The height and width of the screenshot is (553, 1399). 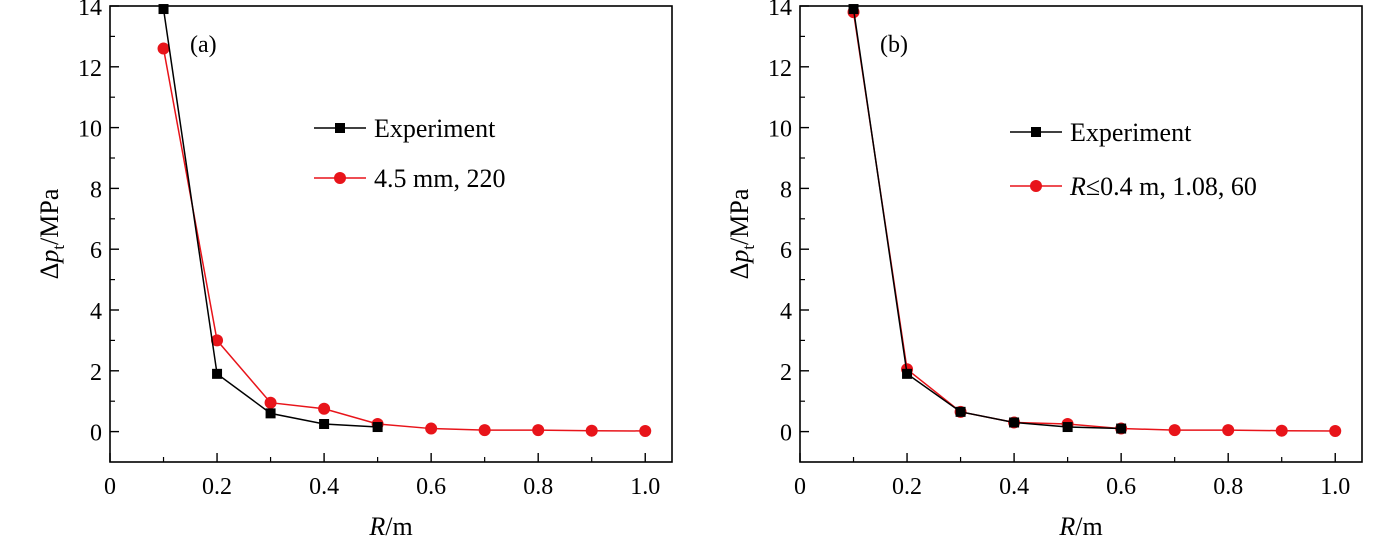 What do you see at coordinates (203, 45) in the screenshot?
I see `panel-label: (a)` at bounding box center [203, 45].